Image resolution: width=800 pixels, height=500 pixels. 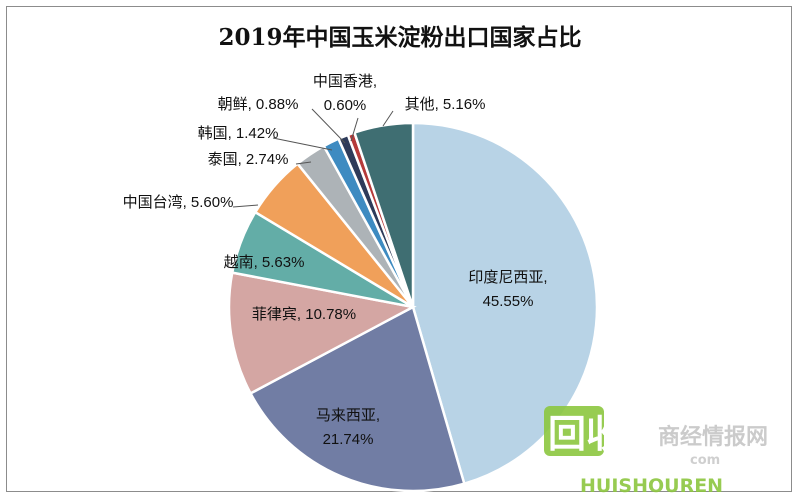 What do you see at coordinates (400, 37) in the screenshot?
I see `chart-title: 2019年中国玉米淀粉出口国家占比` at bounding box center [400, 37].